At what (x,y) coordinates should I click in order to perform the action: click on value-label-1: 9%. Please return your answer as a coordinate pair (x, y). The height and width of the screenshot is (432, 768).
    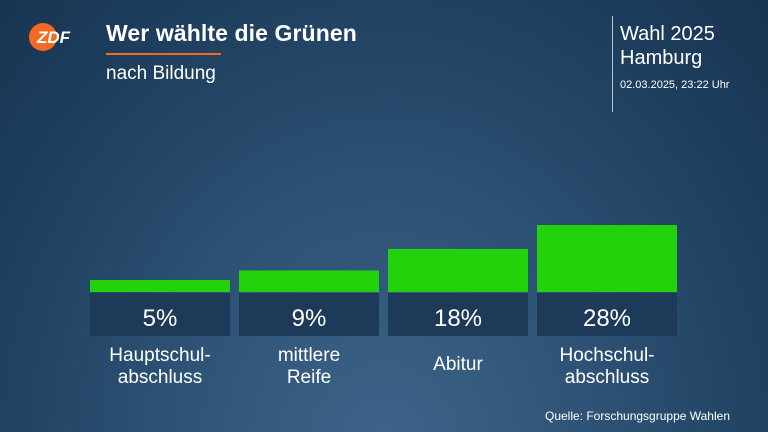
    Looking at the image, I should click on (309, 318).